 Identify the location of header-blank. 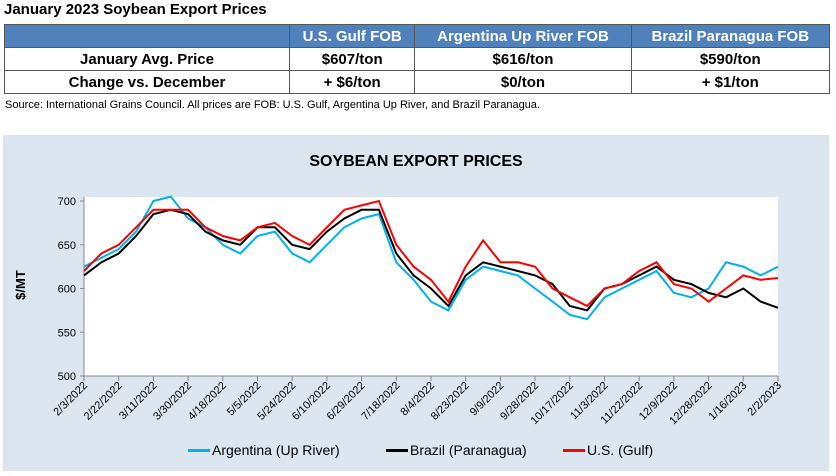
(147, 36).